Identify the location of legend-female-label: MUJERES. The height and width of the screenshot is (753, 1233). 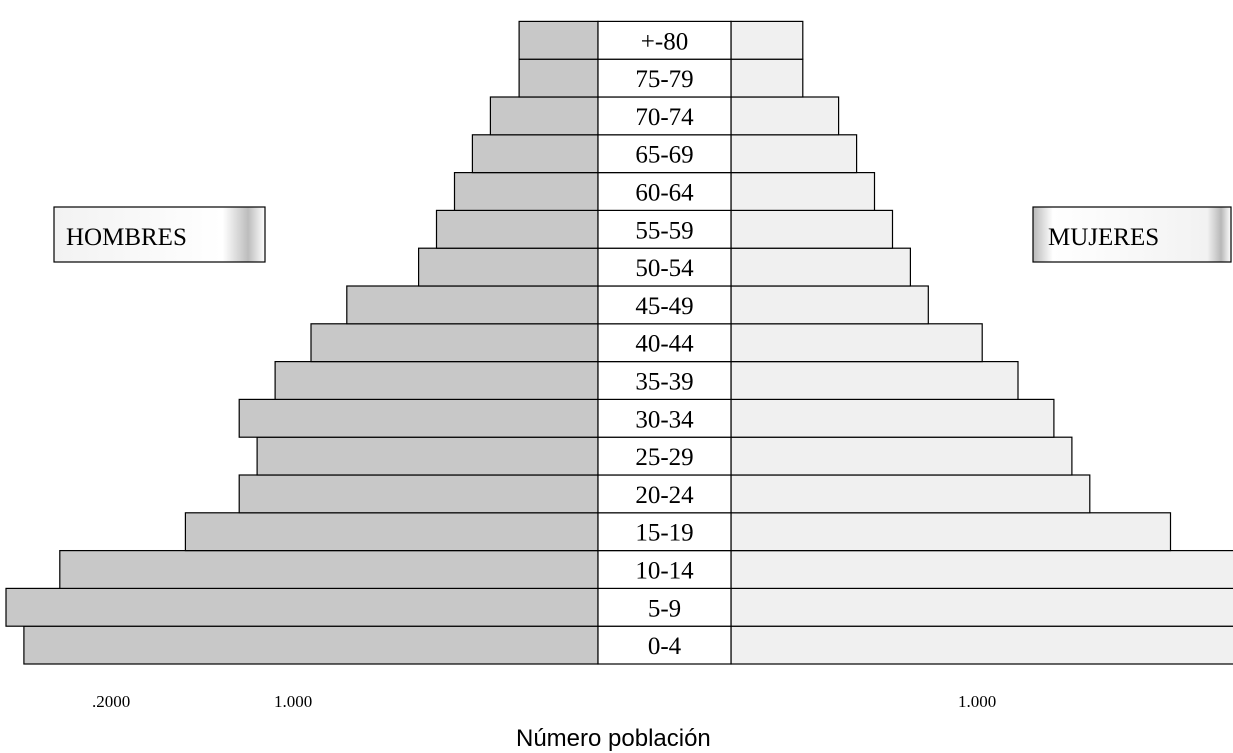
(1103, 237).